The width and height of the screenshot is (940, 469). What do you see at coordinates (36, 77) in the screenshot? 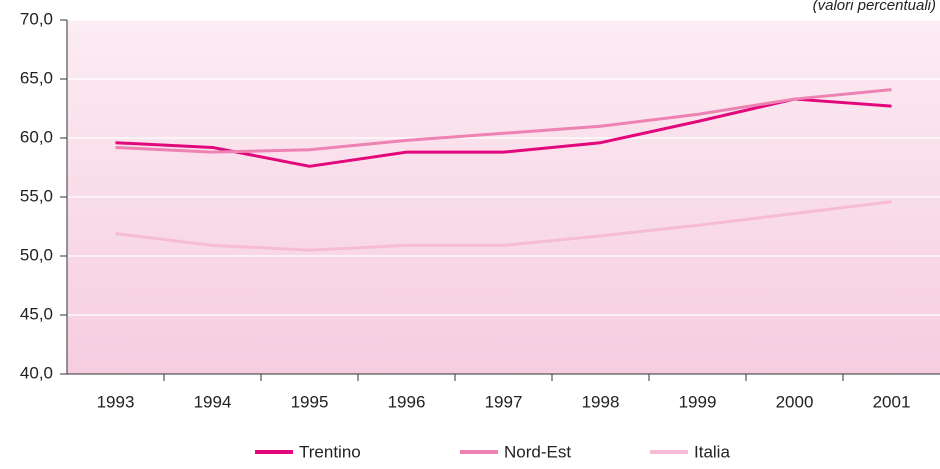
I see `y-tick-label: 65,0` at bounding box center [36, 77].